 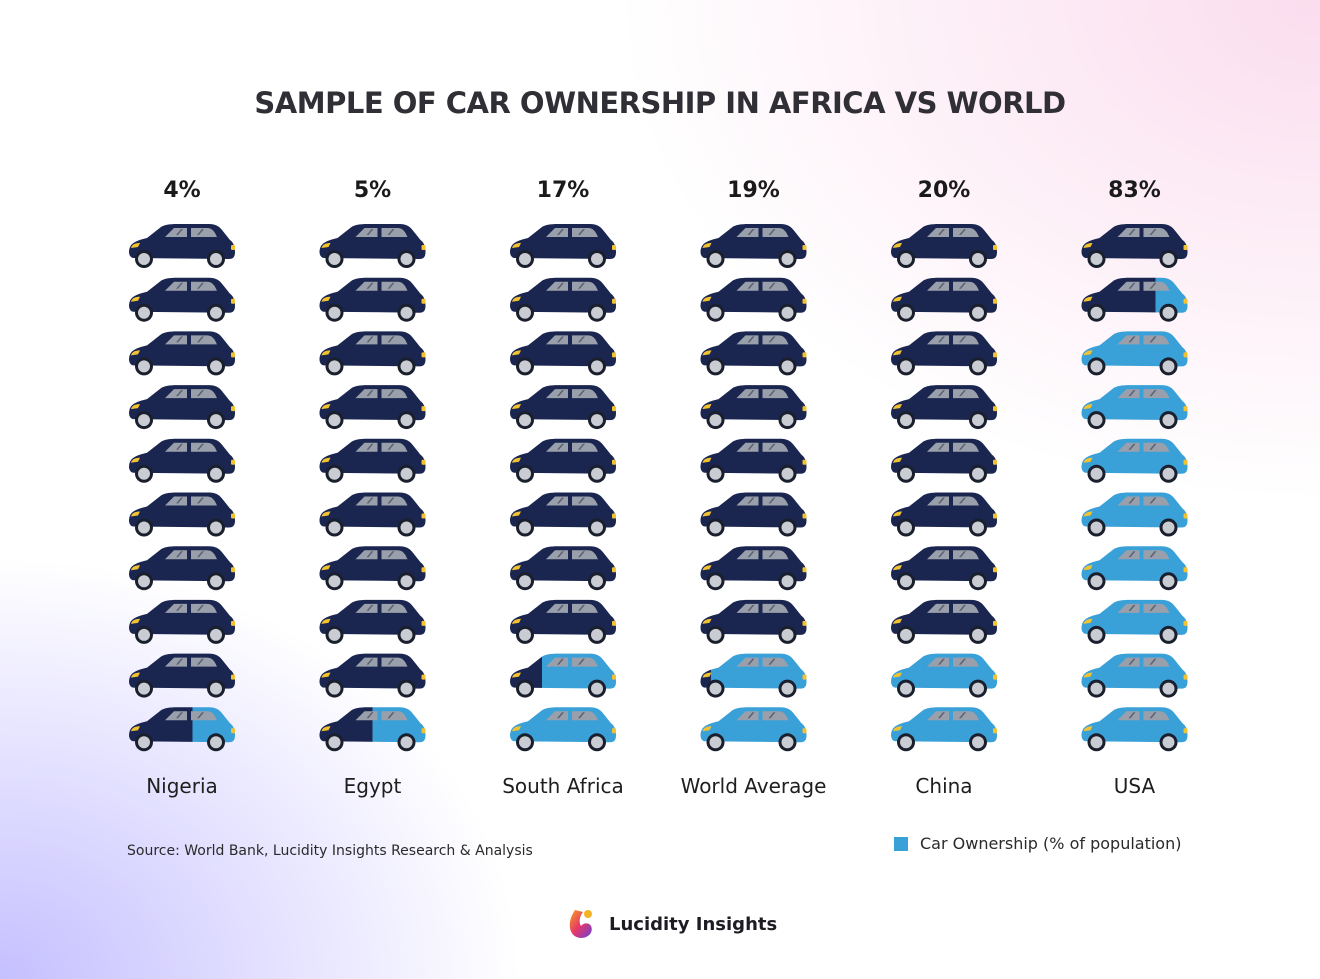 What do you see at coordinates (580, 924) in the screenshot?
I see `lucidity-logo-icon` at bounding box center [580, 924].